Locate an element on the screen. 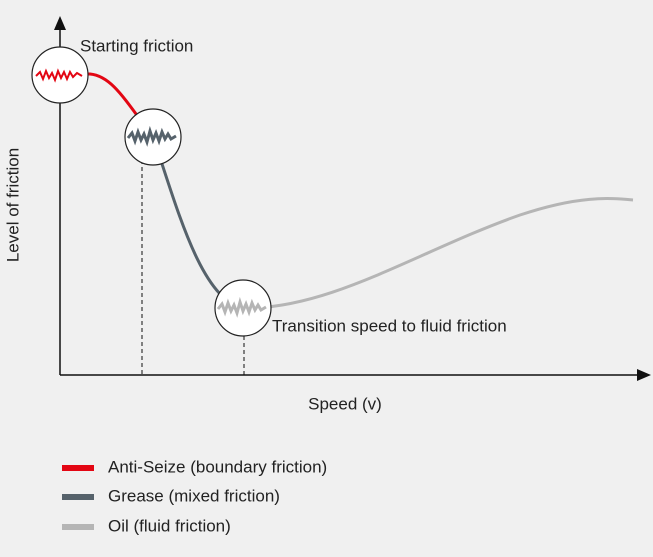 The image size is (653, 557). x-axis-arrow is located at coordinates (644, 375).